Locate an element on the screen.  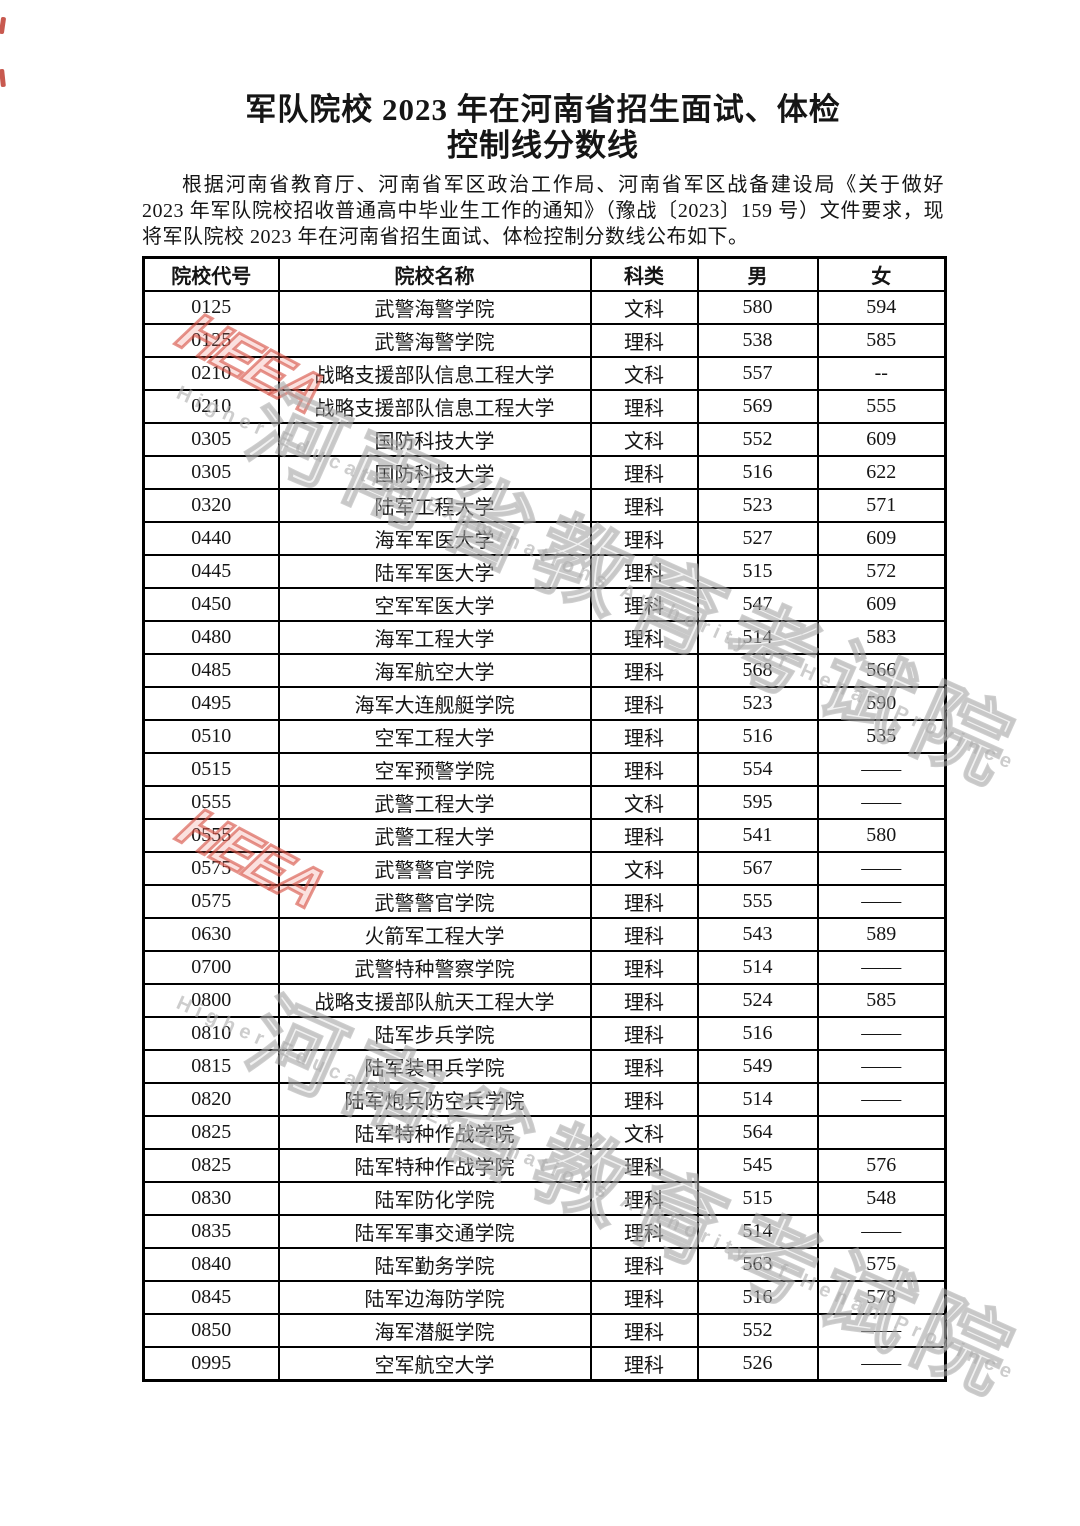
page-title-line2: 控制线分数线 is located at coordinates (543, 145).